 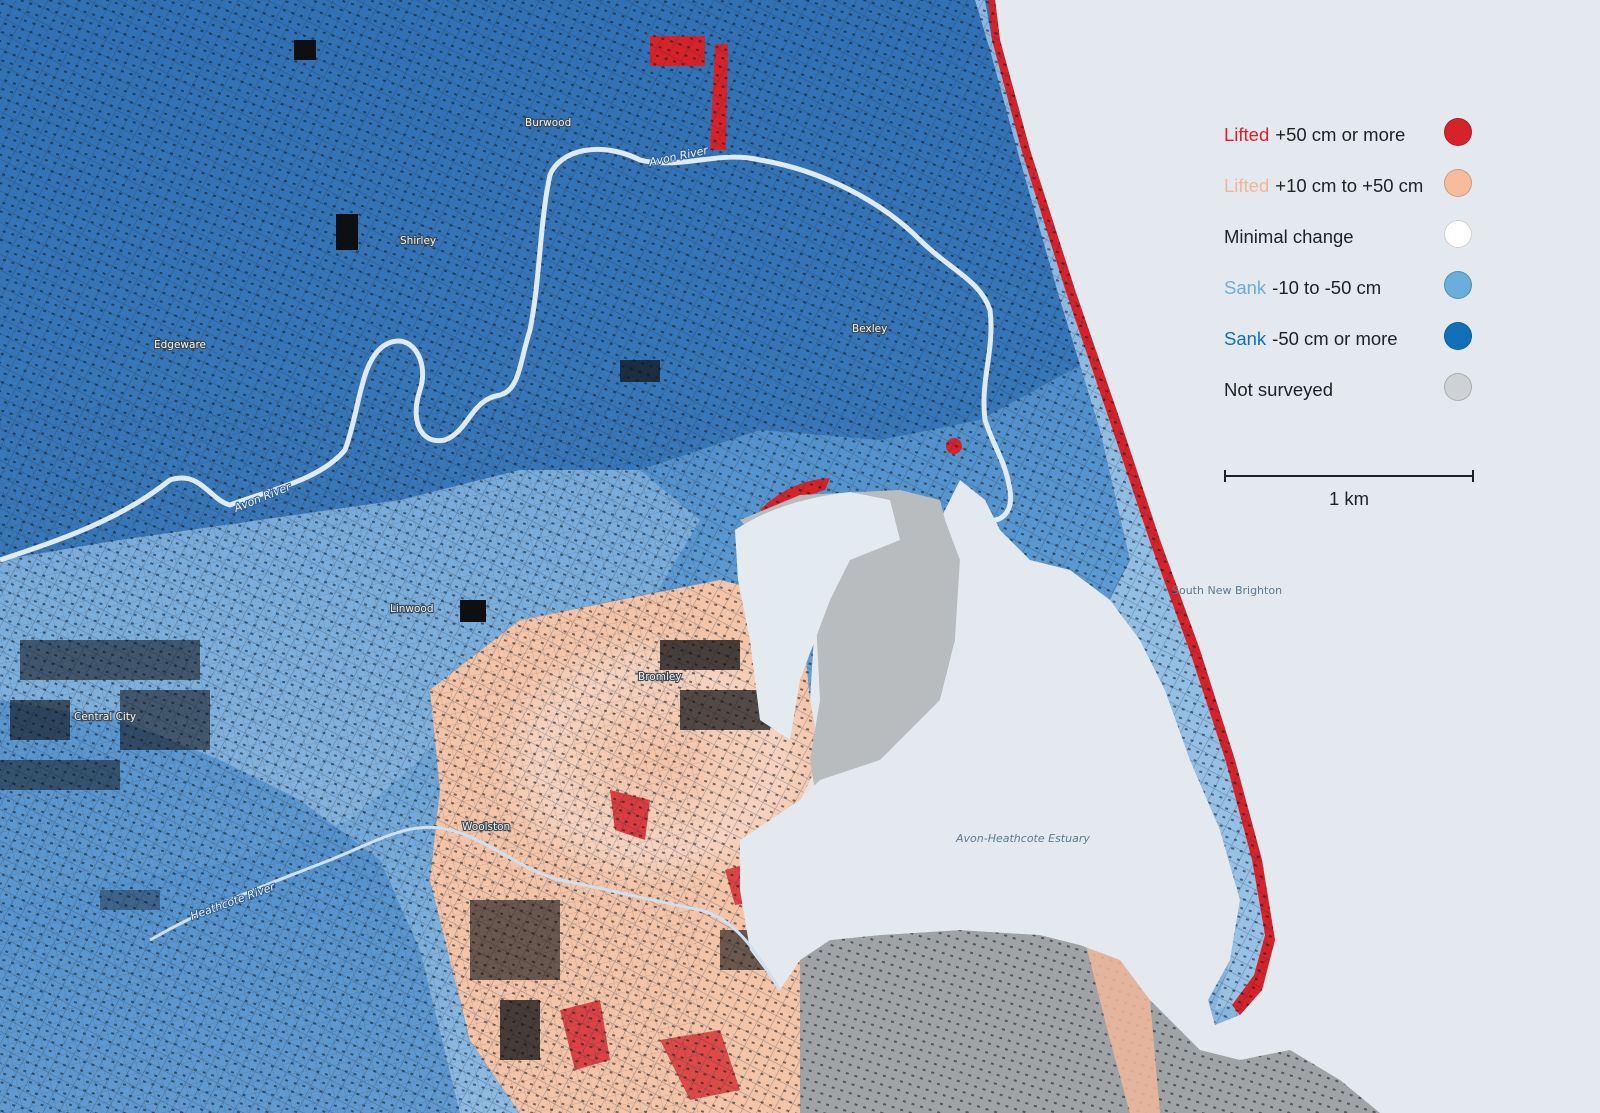 I want to click on estuary-label: Avon-Heathcote Estuary, so click(x=1022, y=838).